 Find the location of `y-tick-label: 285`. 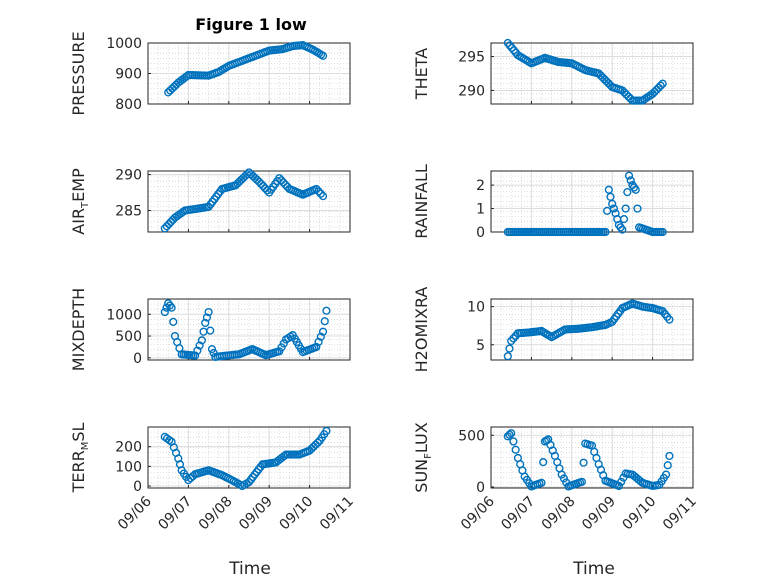

y-tick-label: 285 is located at coordinates (128, 211).